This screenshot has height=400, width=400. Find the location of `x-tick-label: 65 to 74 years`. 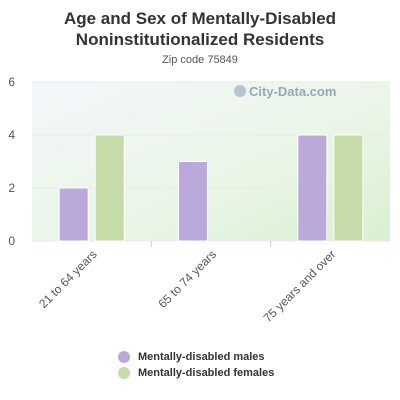

x-tick-label: 65 to 74 years is located at coordinates (187, 279).